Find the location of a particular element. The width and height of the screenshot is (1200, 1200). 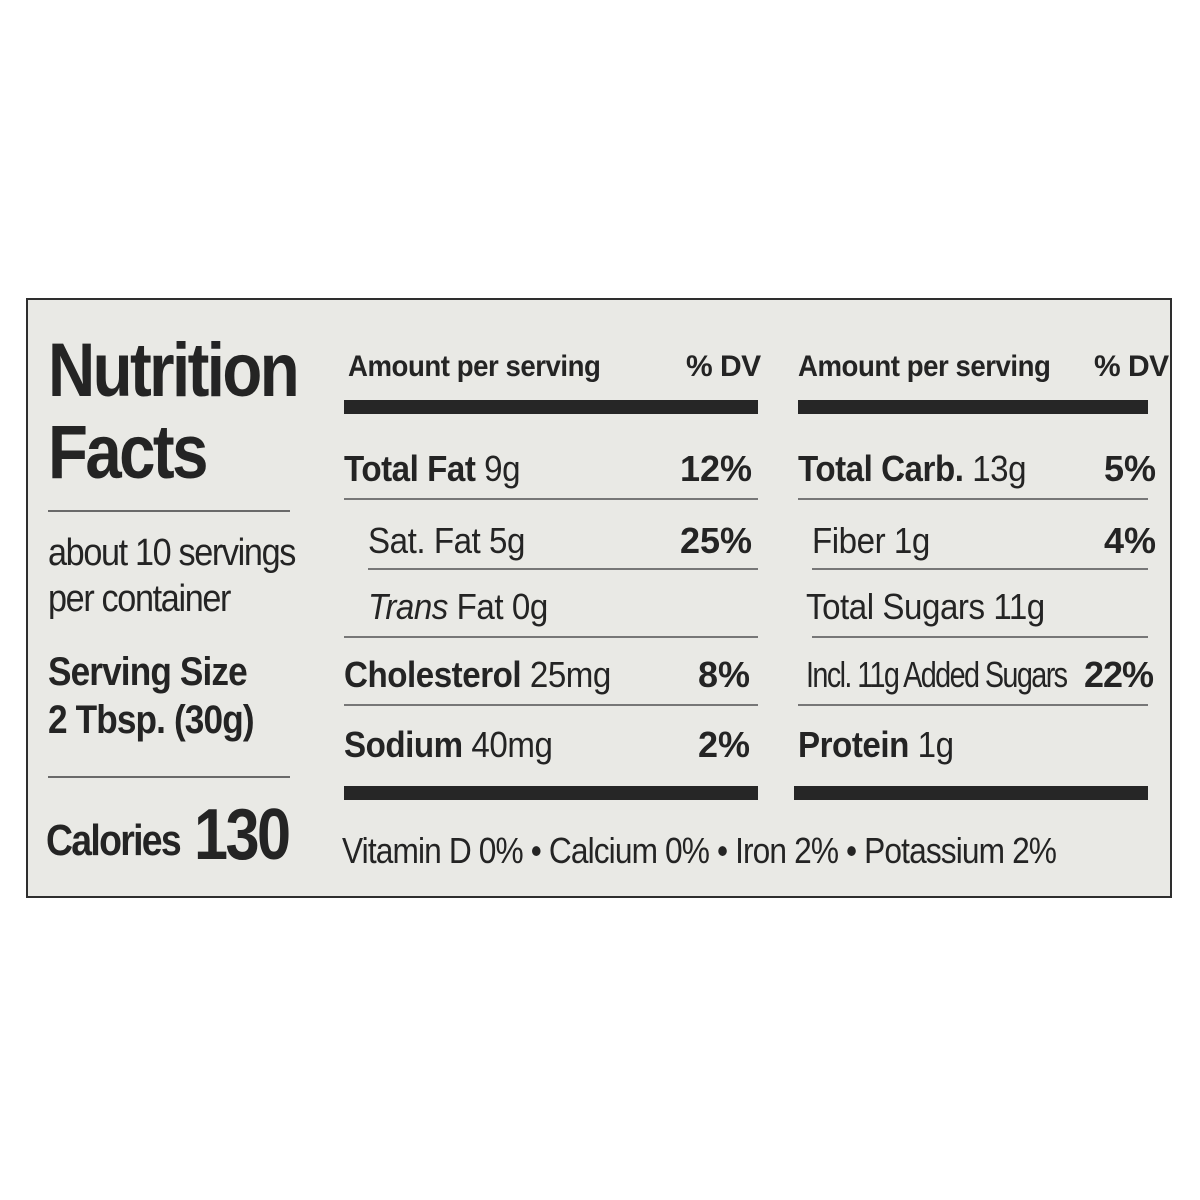

left-header-rule is located at coordinates (551, 407).